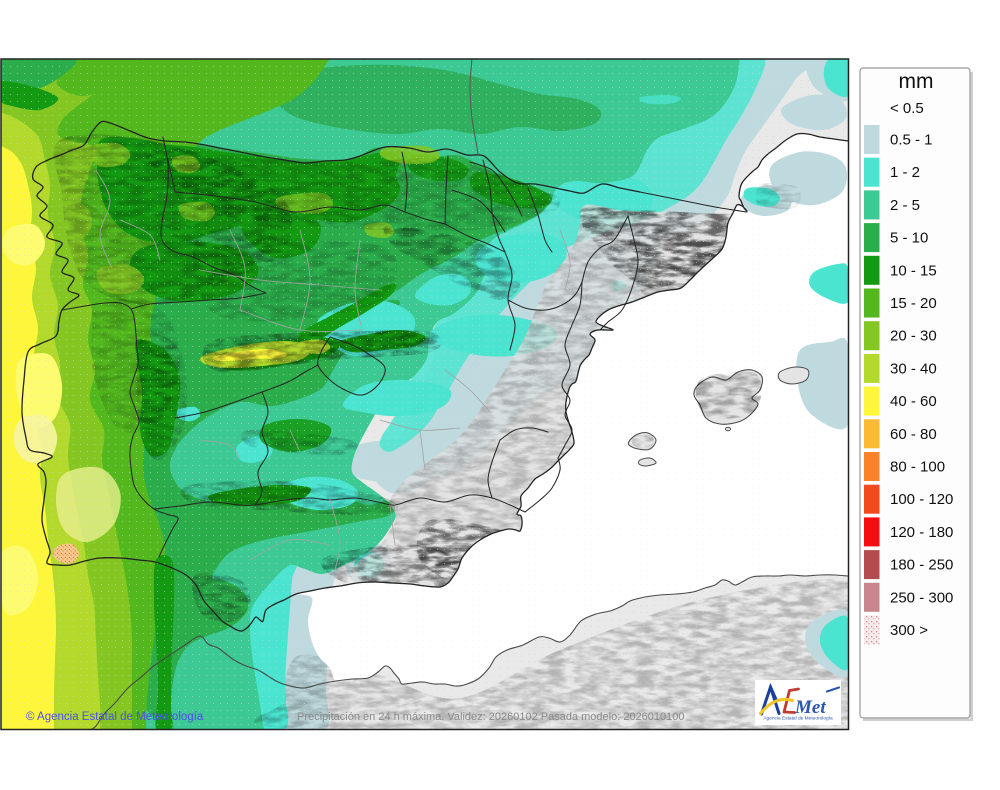 The width and height of the screenshot is (1000, 790). What do you see at coordinates (921, 532) in the screenshot?
I see `svg-text: 120 - 180` at bounding box center [921, 532].